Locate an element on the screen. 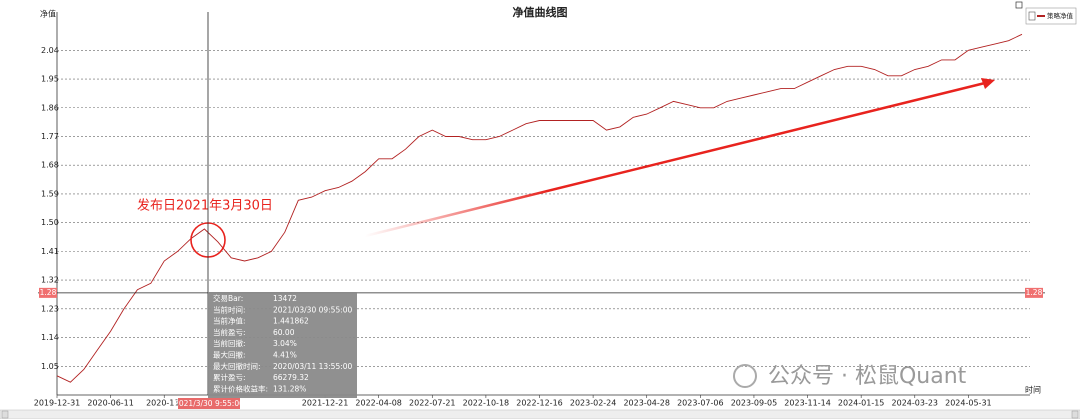 This screenshot has height=419, width=1080. tooltip-value: 3.04% is located at coordinates (285, 343).